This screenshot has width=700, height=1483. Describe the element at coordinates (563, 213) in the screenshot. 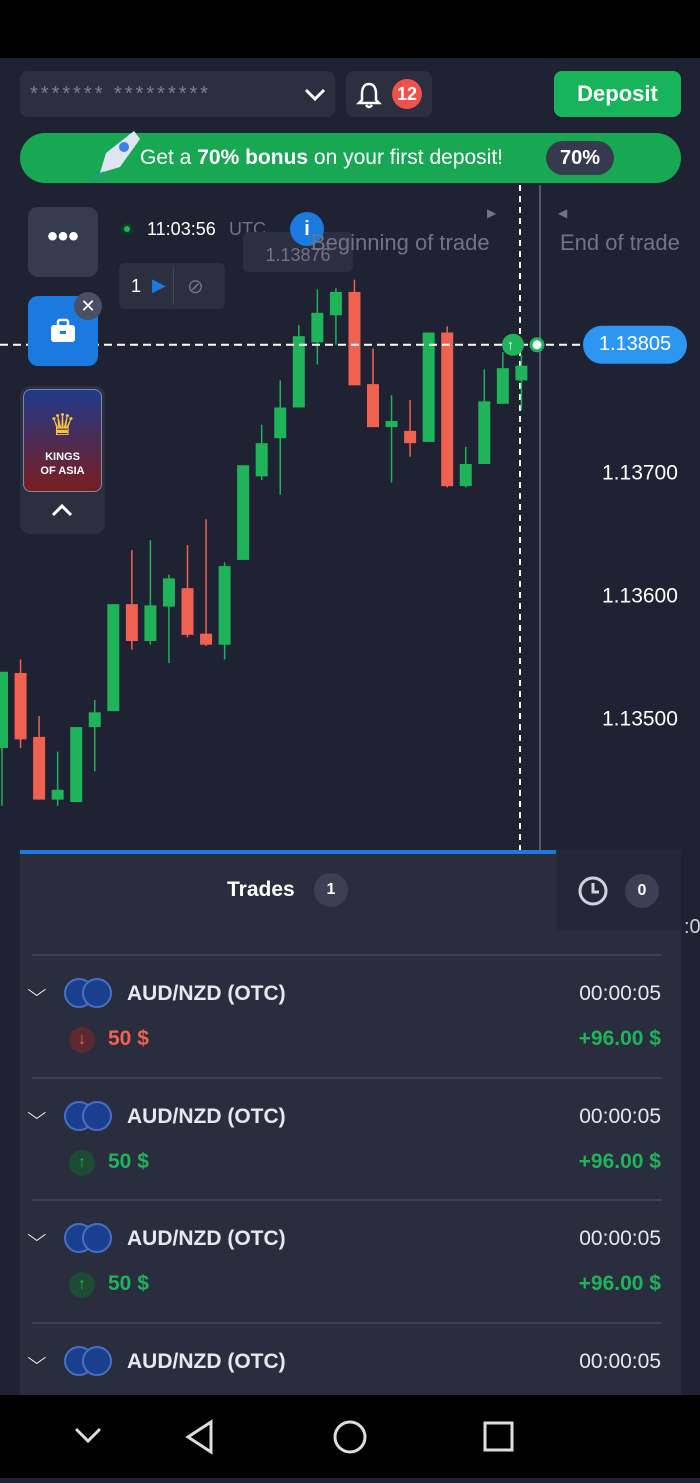

I see `arrow-left: ◀` at that location.